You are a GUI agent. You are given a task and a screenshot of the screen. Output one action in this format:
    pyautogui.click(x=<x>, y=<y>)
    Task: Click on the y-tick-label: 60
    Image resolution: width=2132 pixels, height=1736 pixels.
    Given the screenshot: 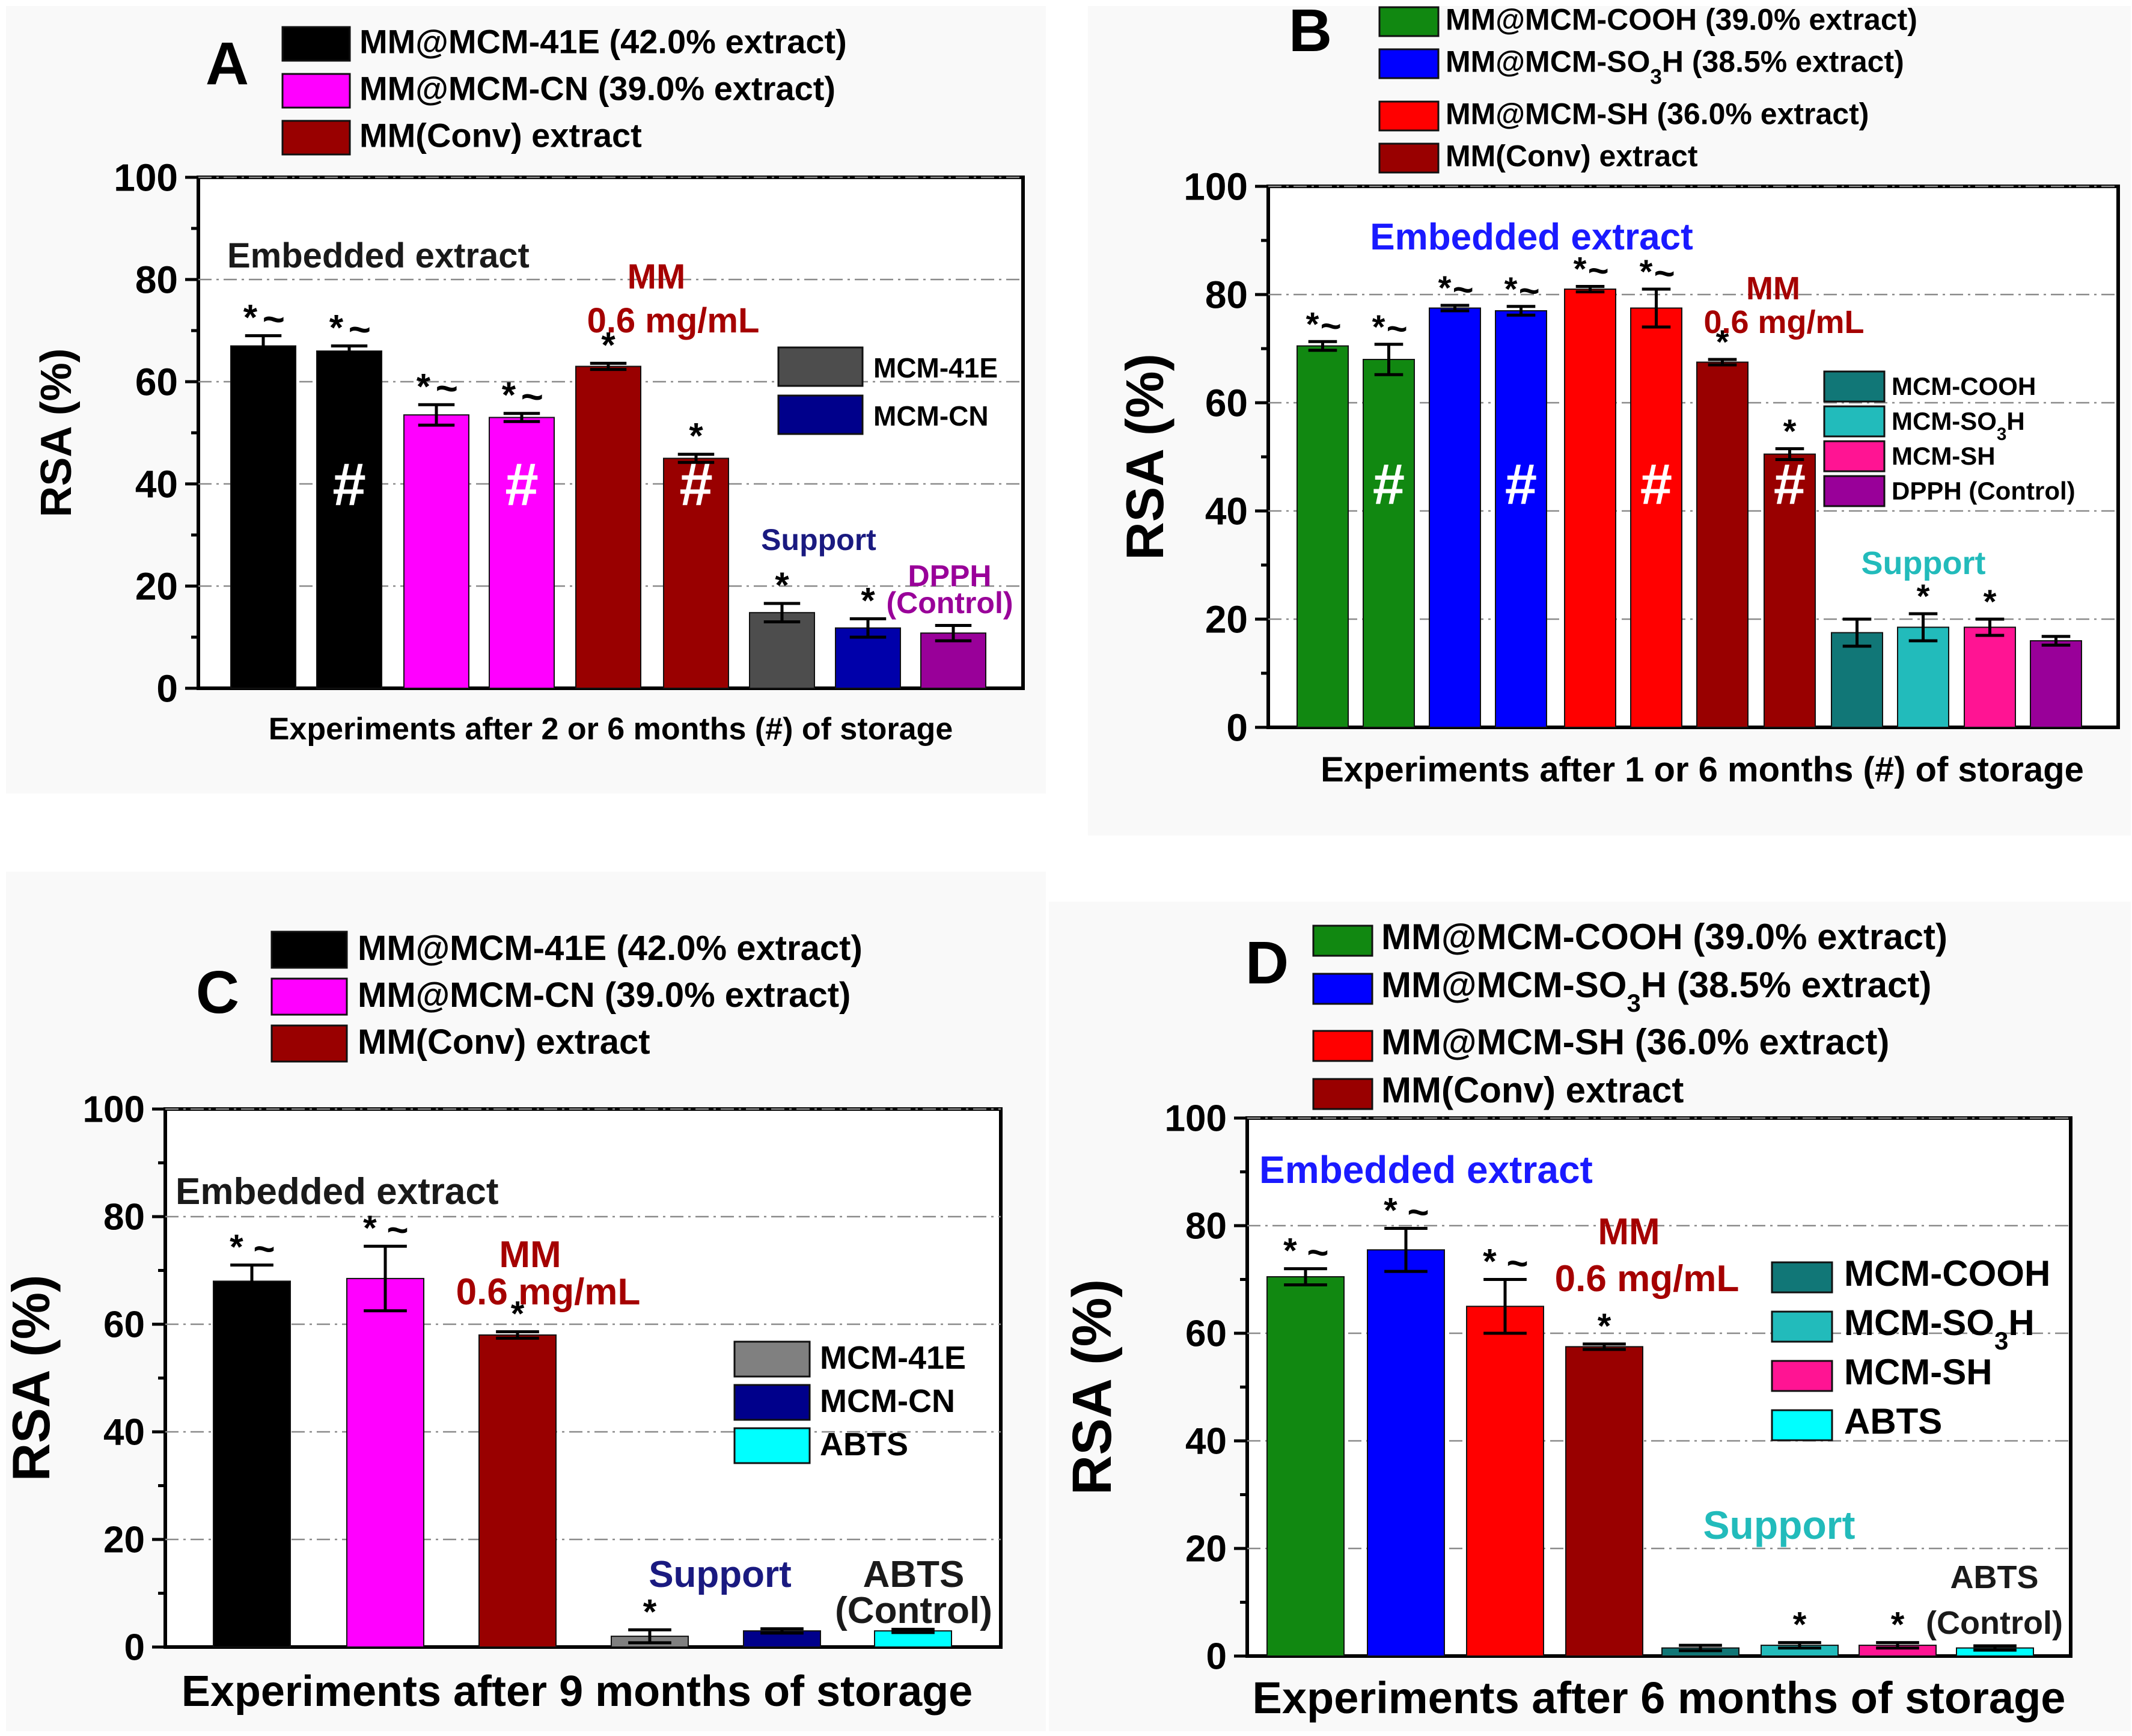 What is the action you would take?
    pyautogui.click(x=1226, y=403)
    